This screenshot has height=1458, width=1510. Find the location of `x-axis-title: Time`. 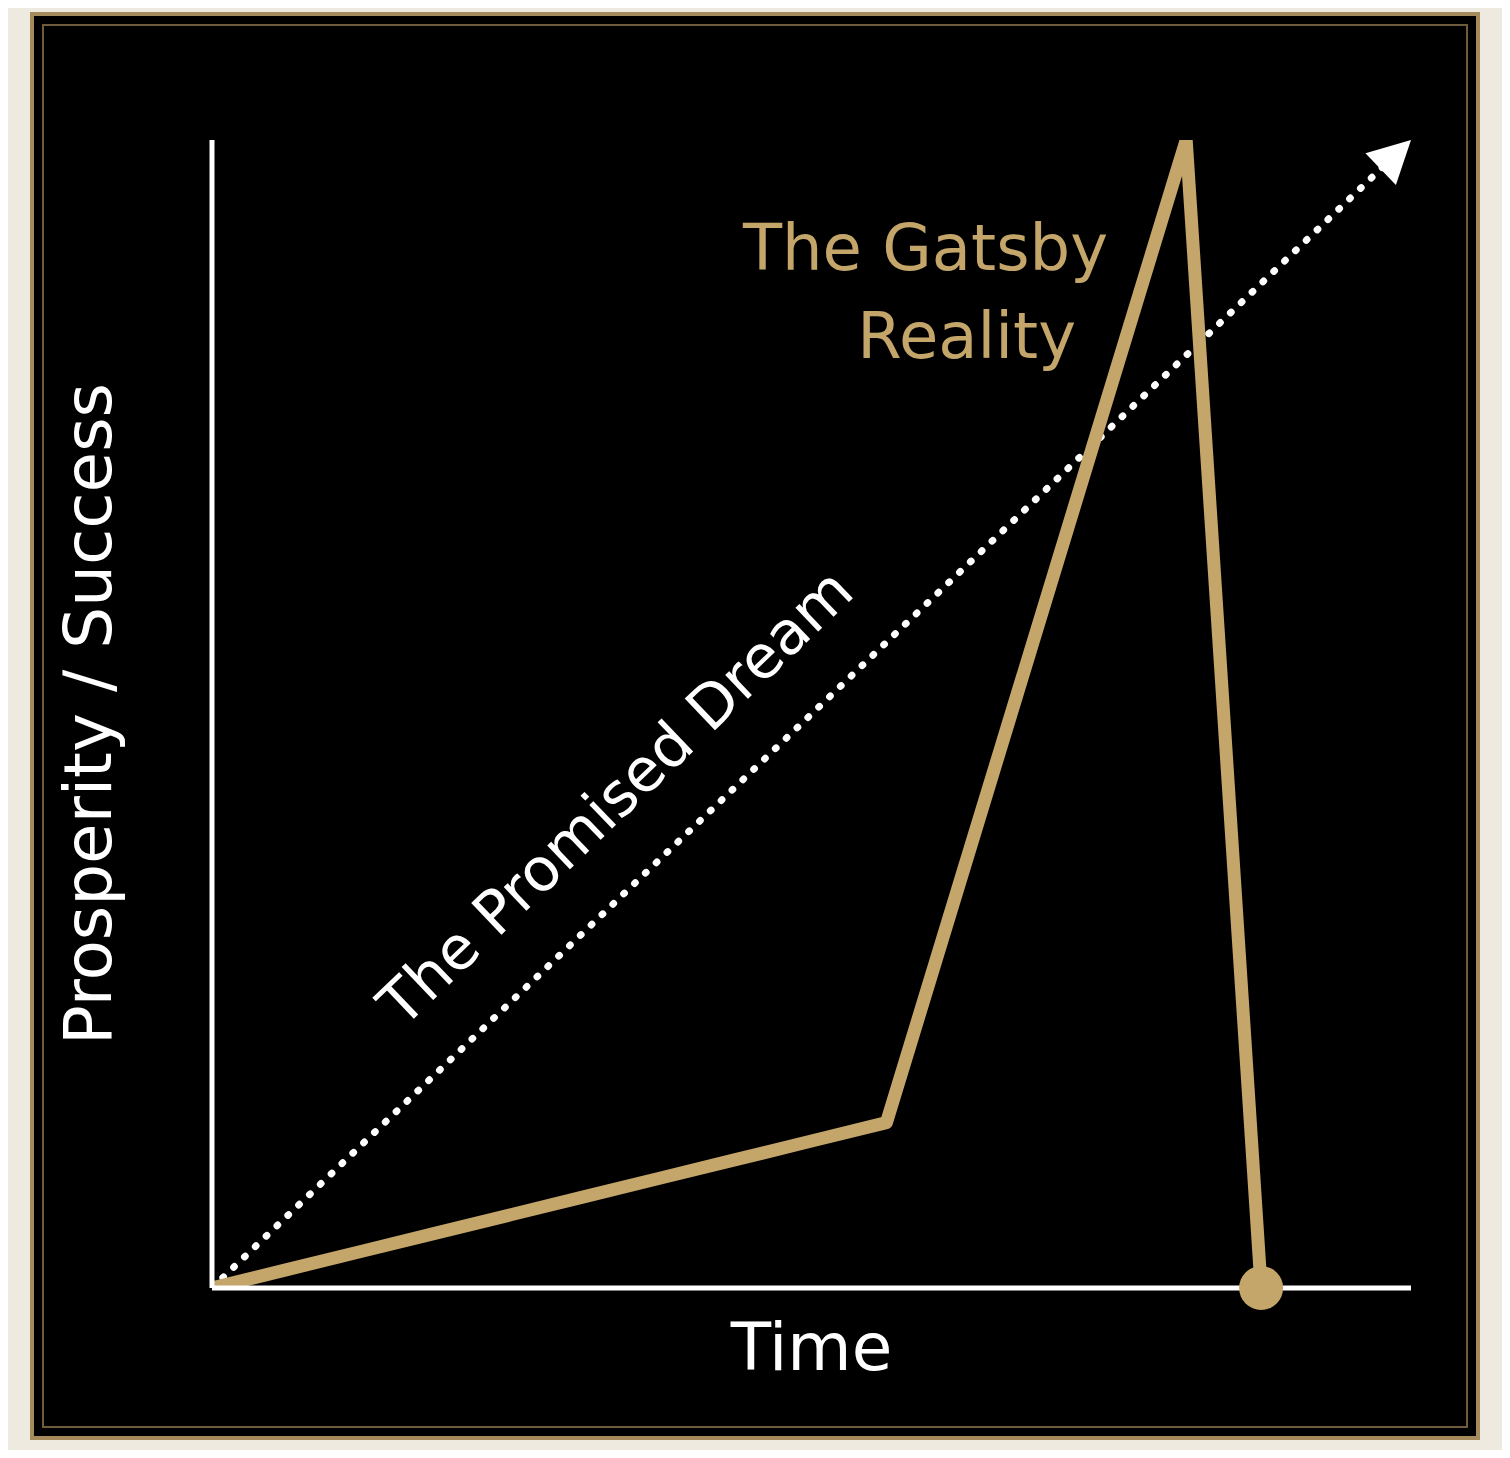

x-axis-title: Time is located at coordinates (811, 1347).